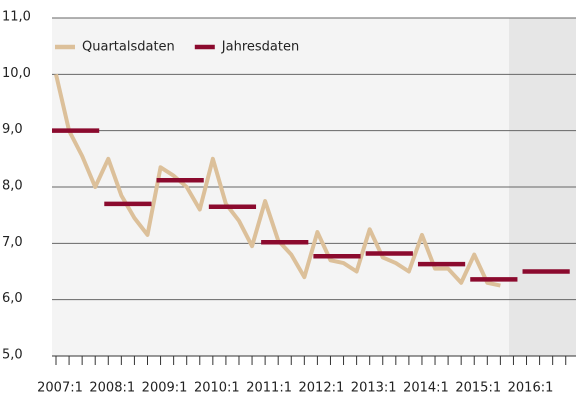 Image resolution: width=576 pixels, height=401 pixels. I want to click on x-tick-label: 2012:1, so click(322, 388).